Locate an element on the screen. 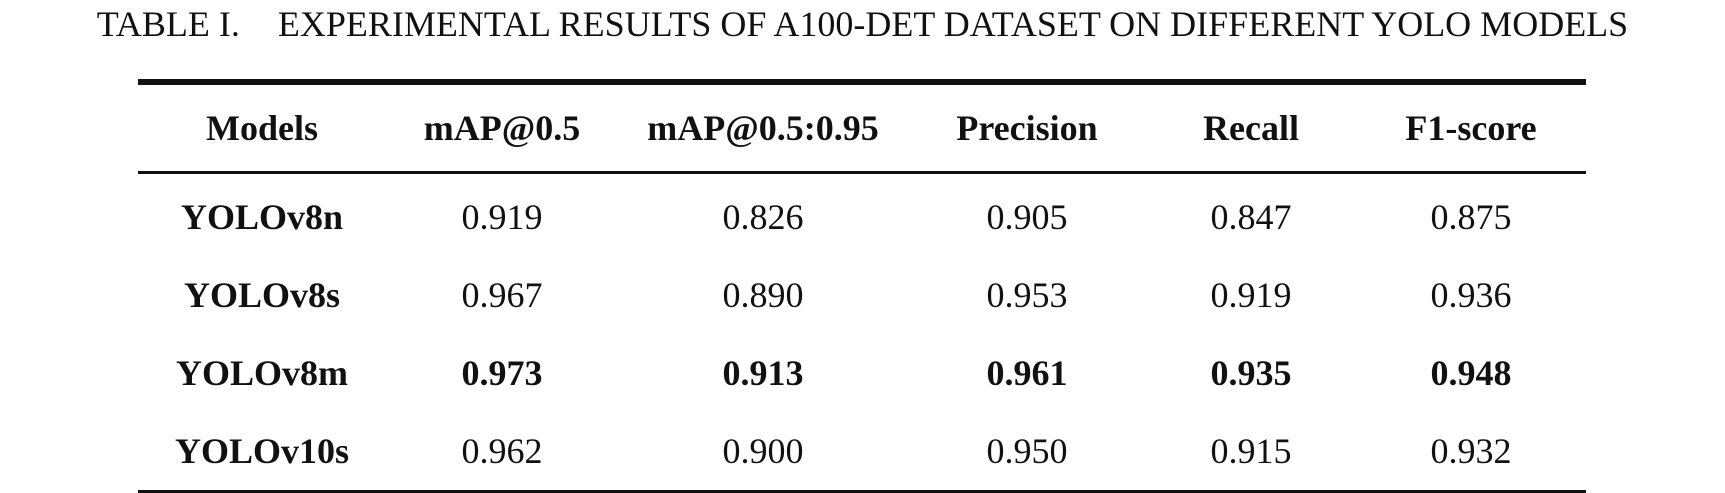 This screenshot has width=1725, height=493. cell-model: YOLOv8s is located at coordinates (262, 295).